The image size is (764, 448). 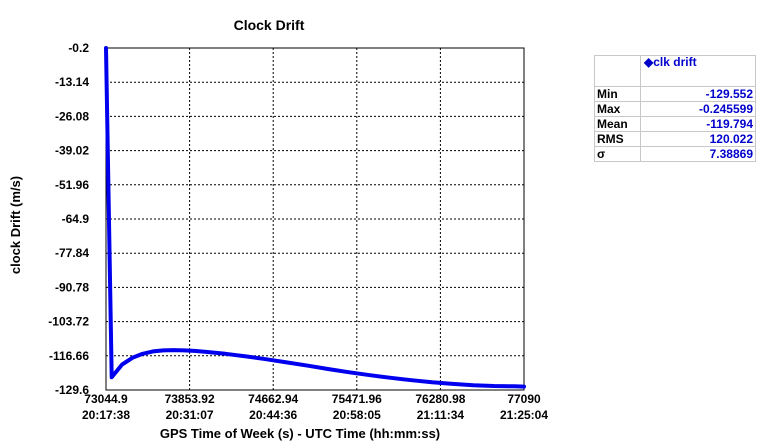 What do you see at coordinates (524, 415) in the screenshot?
I see `x-tick-label-utc: 21:25:04` at bounding box center [524, 415].